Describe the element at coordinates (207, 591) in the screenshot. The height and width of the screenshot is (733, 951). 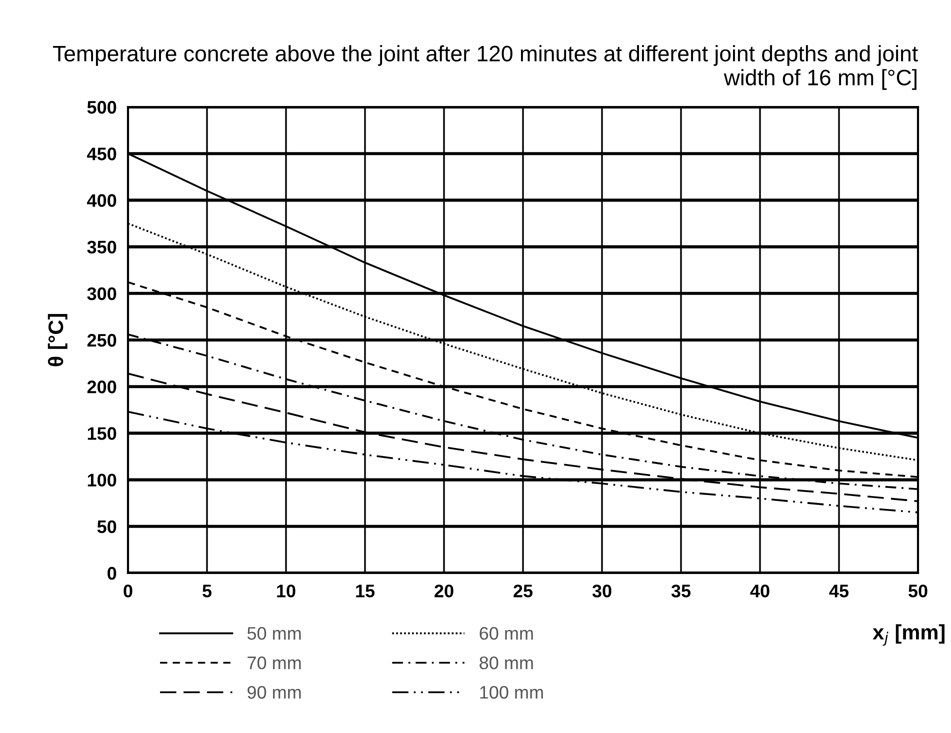
I see `x-tick-label: 5` at that location.